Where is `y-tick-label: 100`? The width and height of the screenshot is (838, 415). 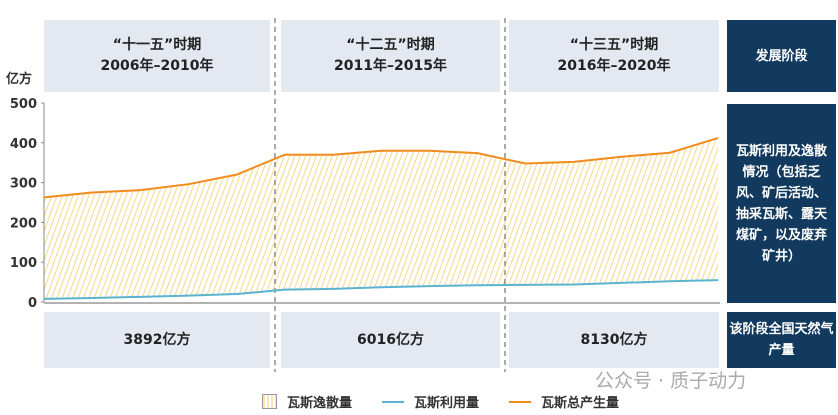
y-tick-label: 100 is located at coordinates (23, 263).